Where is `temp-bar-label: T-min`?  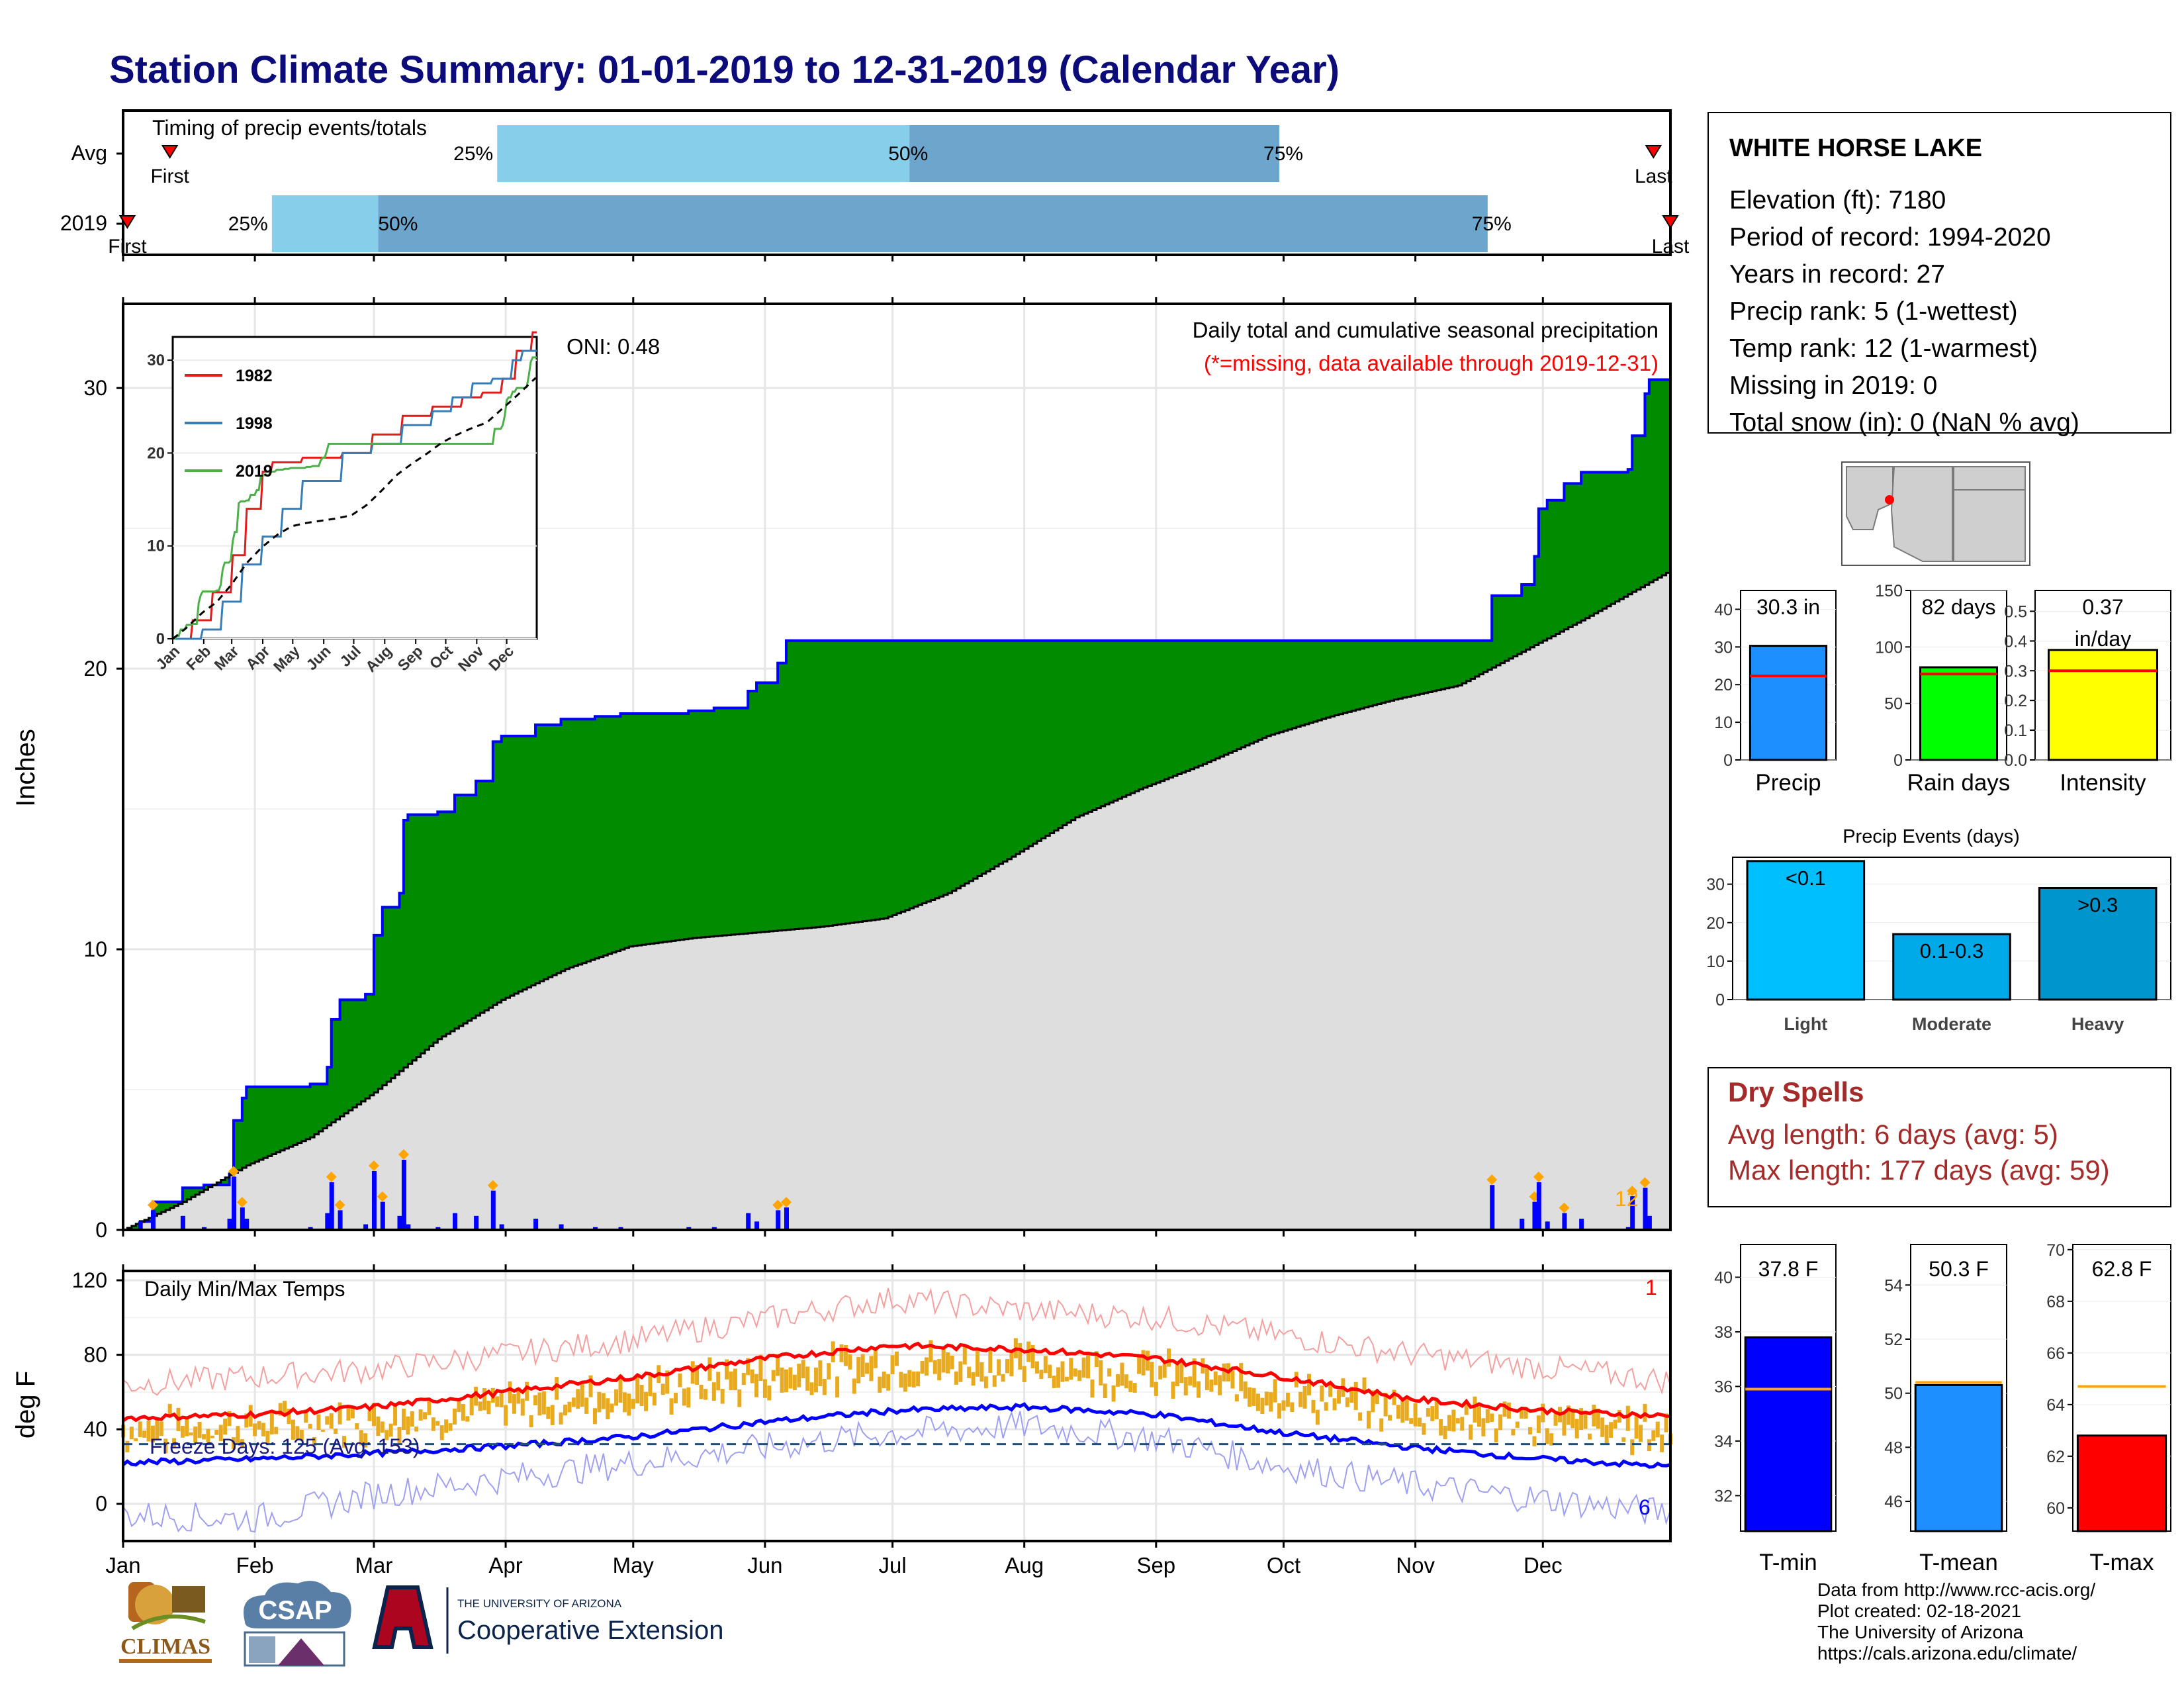
temp-bar-label: T-min is located at coordinates (1788, 1562).